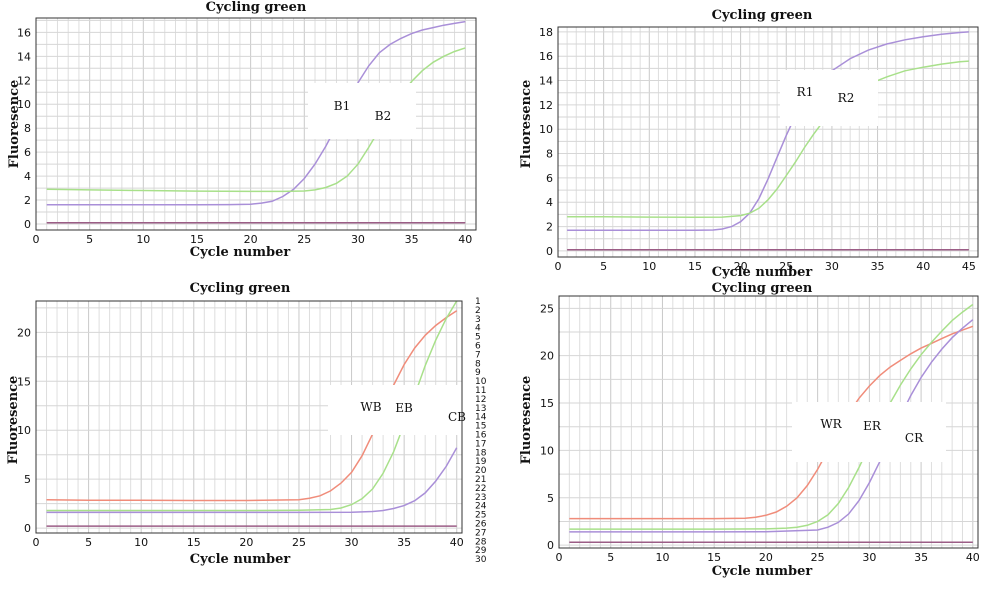 The image size is (1000, 601). I want to click on row-number: 3, so click(478, 320).